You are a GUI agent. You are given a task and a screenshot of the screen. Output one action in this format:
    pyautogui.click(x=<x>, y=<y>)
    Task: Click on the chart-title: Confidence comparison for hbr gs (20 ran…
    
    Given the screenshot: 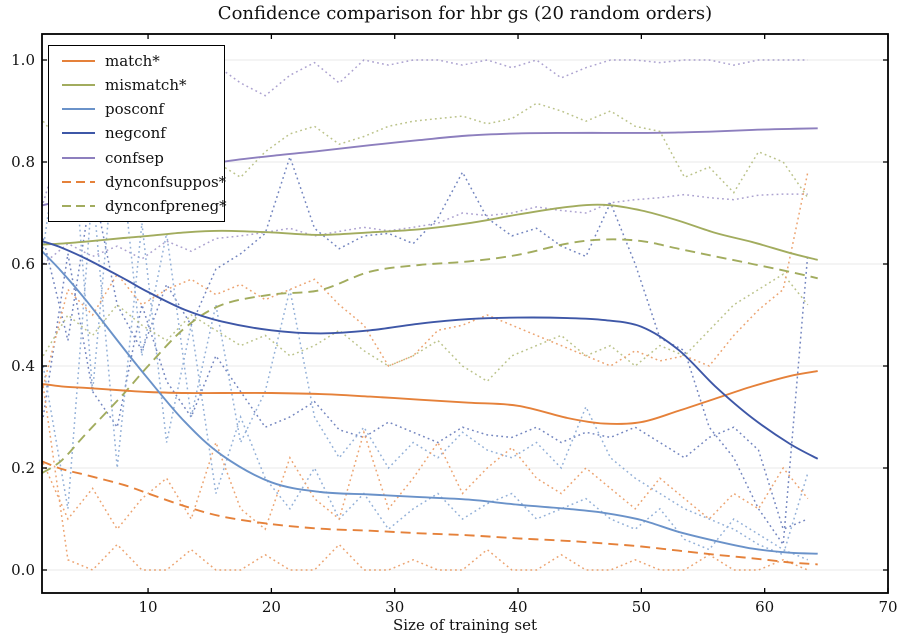 What is the action you would take?
    pyautogui.click(x=465, y=13)
    